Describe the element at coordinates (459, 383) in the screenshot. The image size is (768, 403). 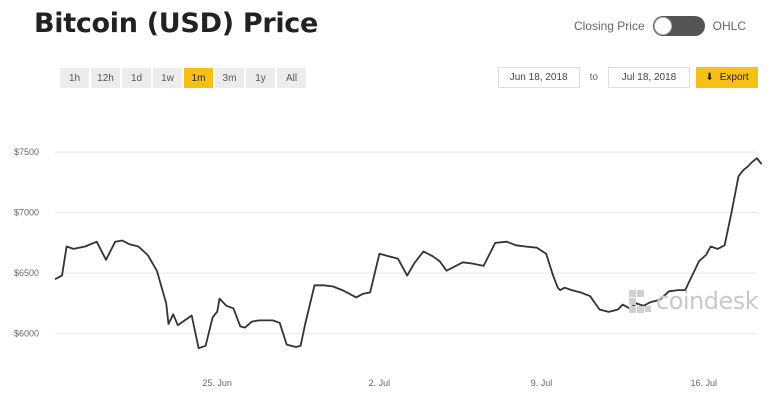
I see `x-axis-ticks: 25. Jun 2. Jul 9. Jul 16. Jul` at that location.